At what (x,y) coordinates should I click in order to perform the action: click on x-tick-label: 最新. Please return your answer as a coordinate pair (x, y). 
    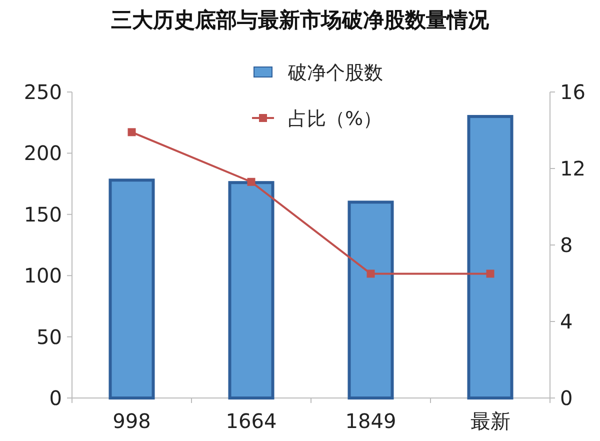
    Looking at the image, I should click on (490, 421).